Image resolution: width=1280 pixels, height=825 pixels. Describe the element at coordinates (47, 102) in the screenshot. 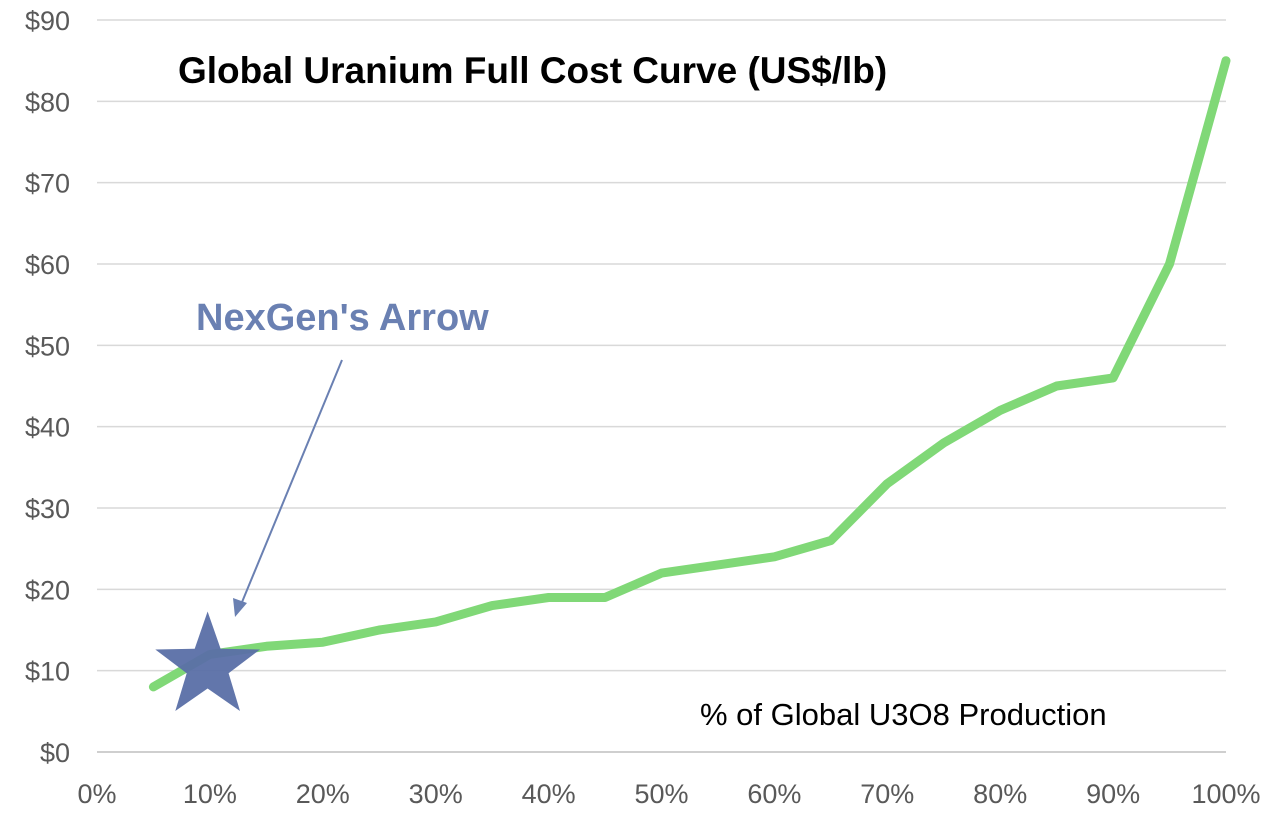

I see `y-tick-label: $80` at that location.